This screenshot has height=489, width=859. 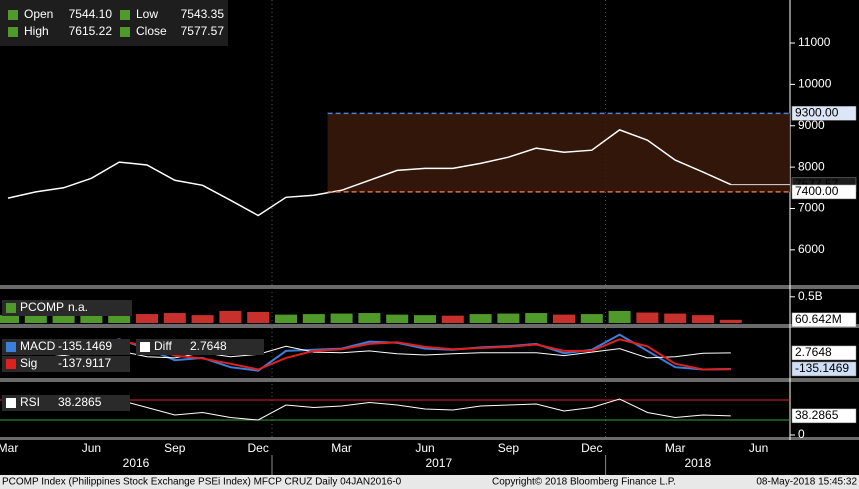 What do you see at coordinates (697, 463) in the screenshot?
I see `year-label: 2018` at bounding box center [697, 463].